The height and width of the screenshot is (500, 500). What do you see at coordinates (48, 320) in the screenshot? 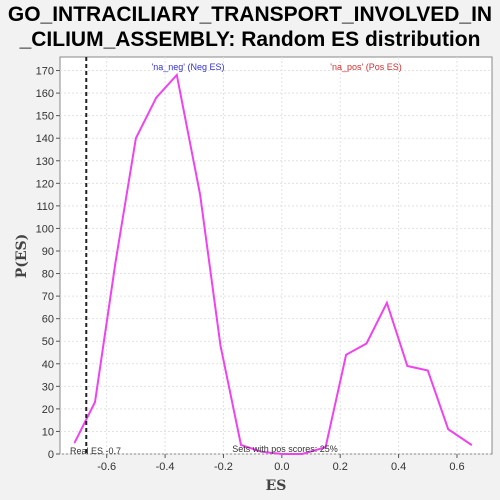
I see `y-tick-label: 60` at bounding box center [48, 320].